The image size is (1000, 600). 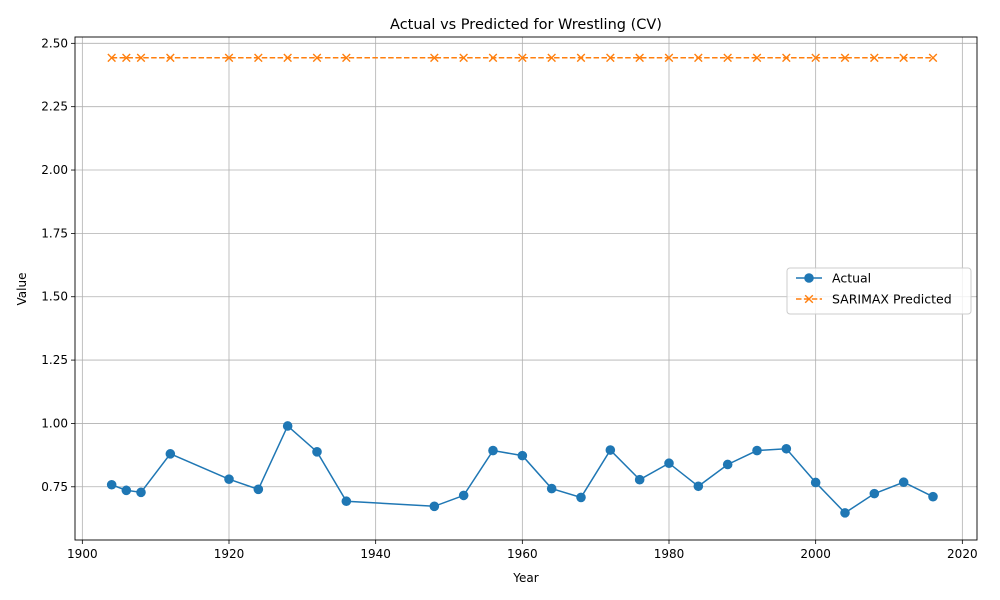 I want to click on legend: Actual SARIMAX Predicted, so click(x=879, y=291).